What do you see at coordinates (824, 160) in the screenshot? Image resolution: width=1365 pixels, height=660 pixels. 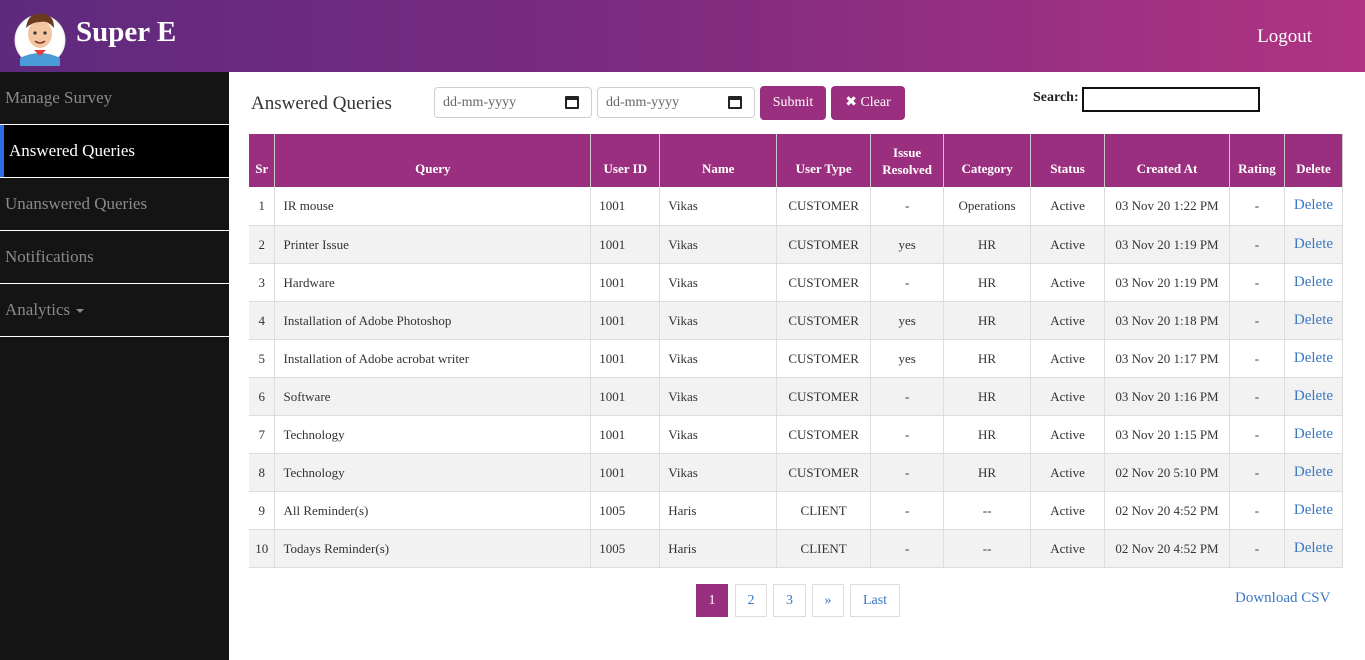 I see `column-header-user-type: User Type` at bounding box center [824, 160].